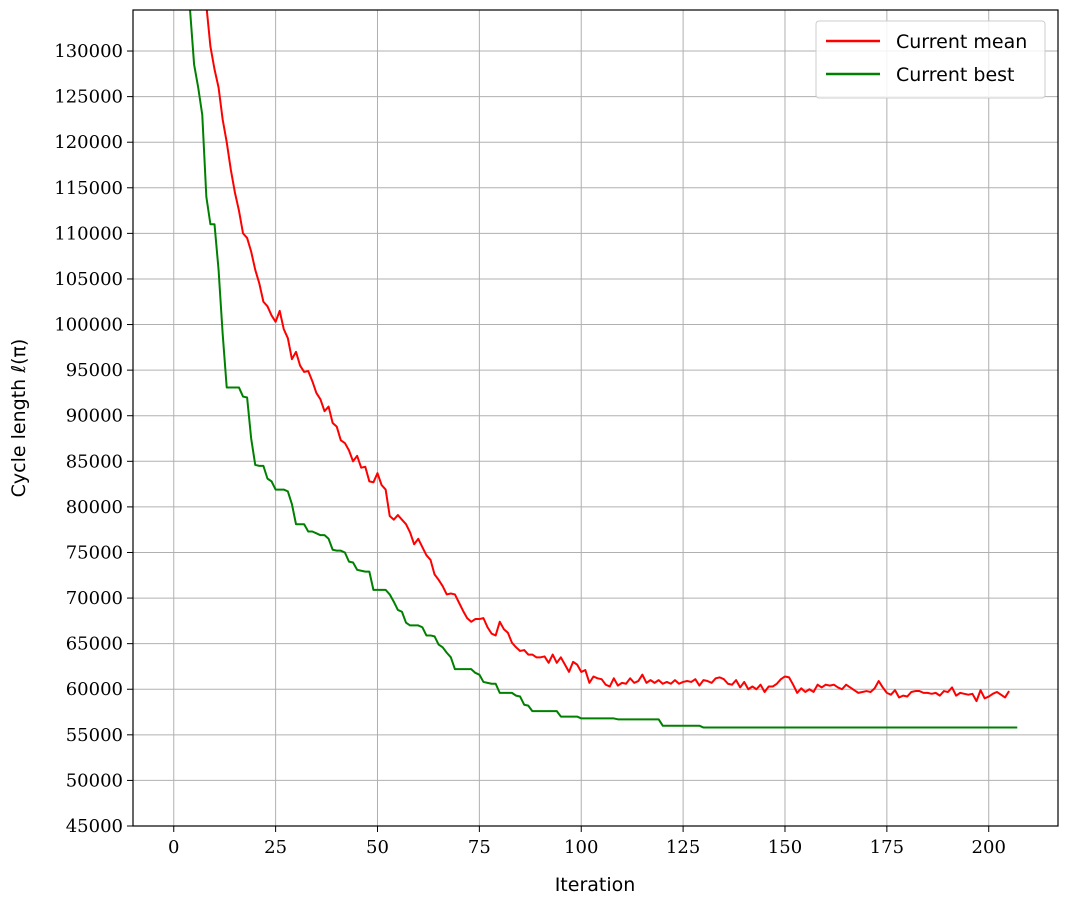  Describe the element at coordinates (581, 847) in the screenshot. I see `x-tick-label: 100` at that location.